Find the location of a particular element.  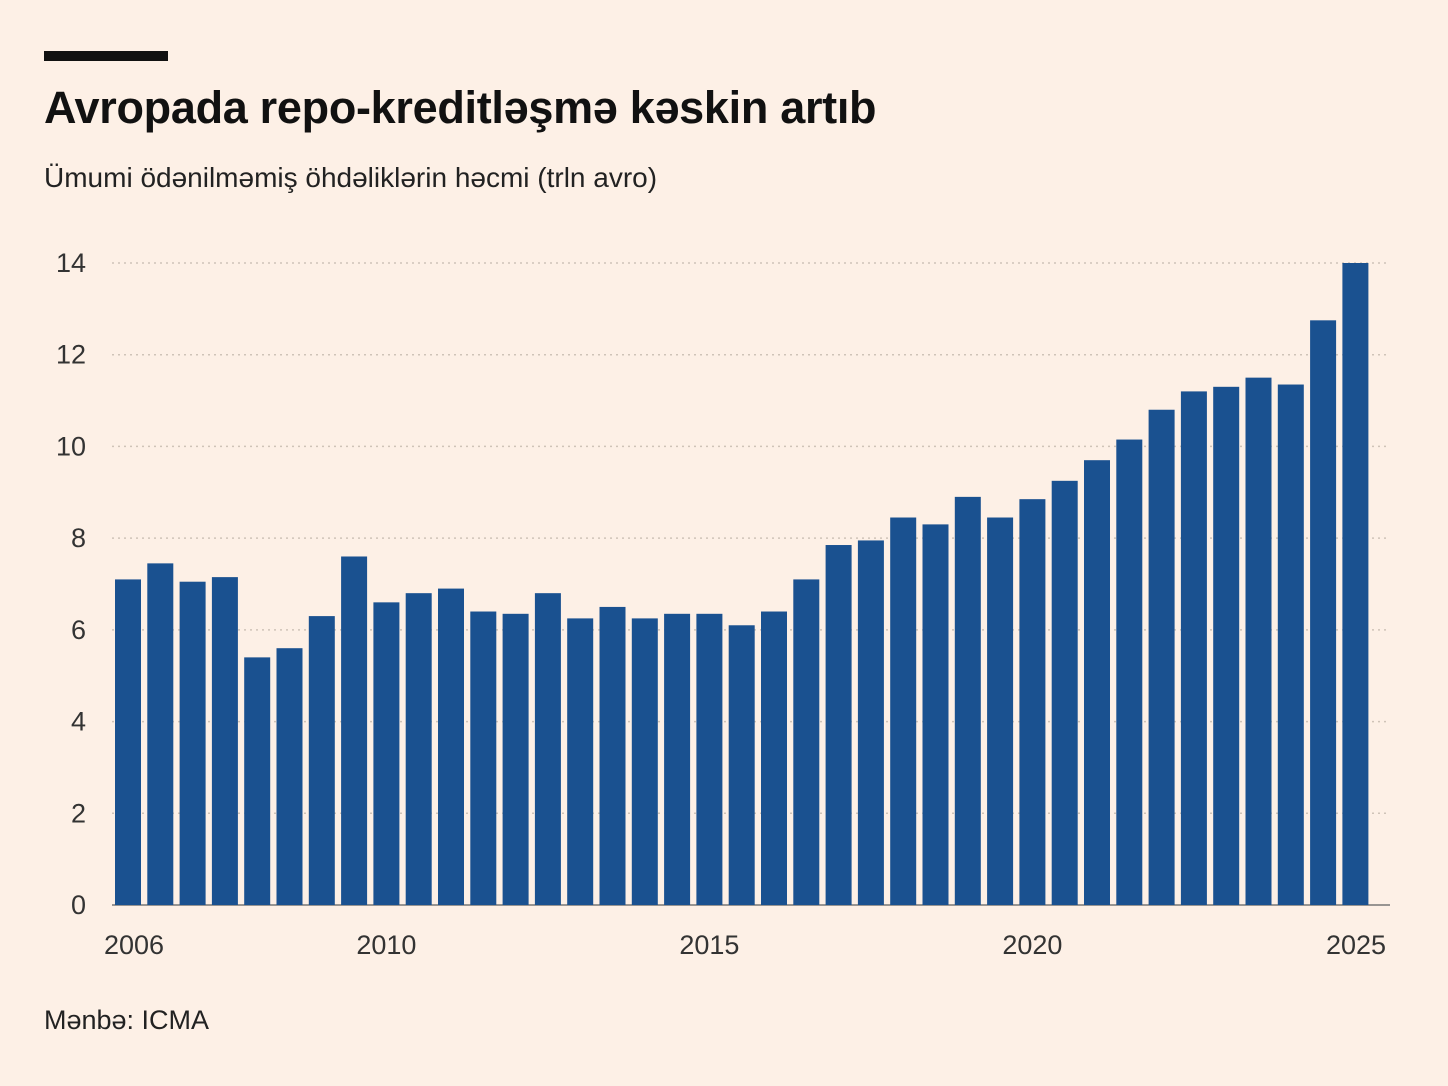

y-tick-label: 4 is located at coordinates (78, 722).